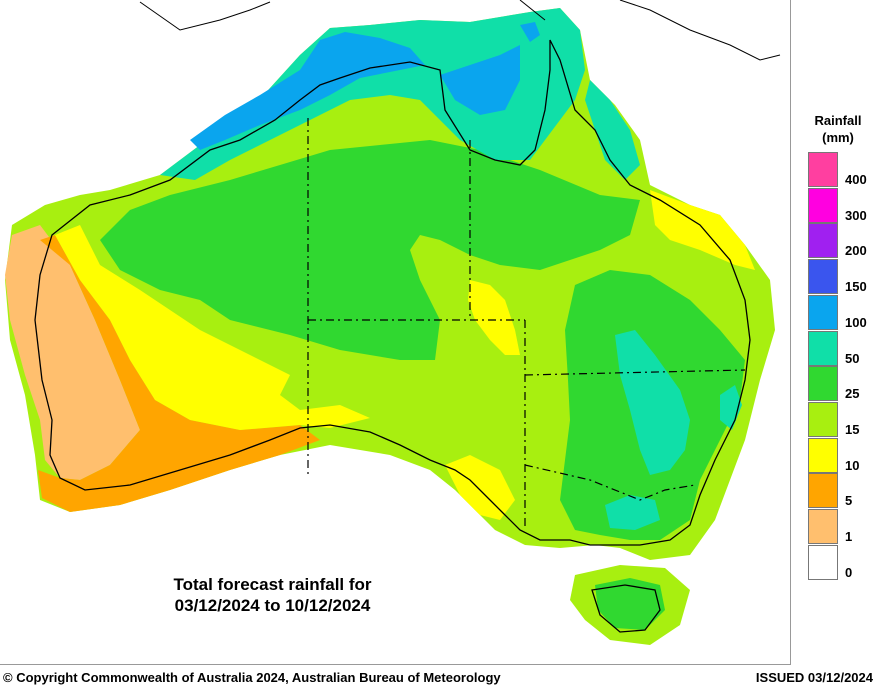  I want to click on legend-label-10: 10, so click(852, 465).